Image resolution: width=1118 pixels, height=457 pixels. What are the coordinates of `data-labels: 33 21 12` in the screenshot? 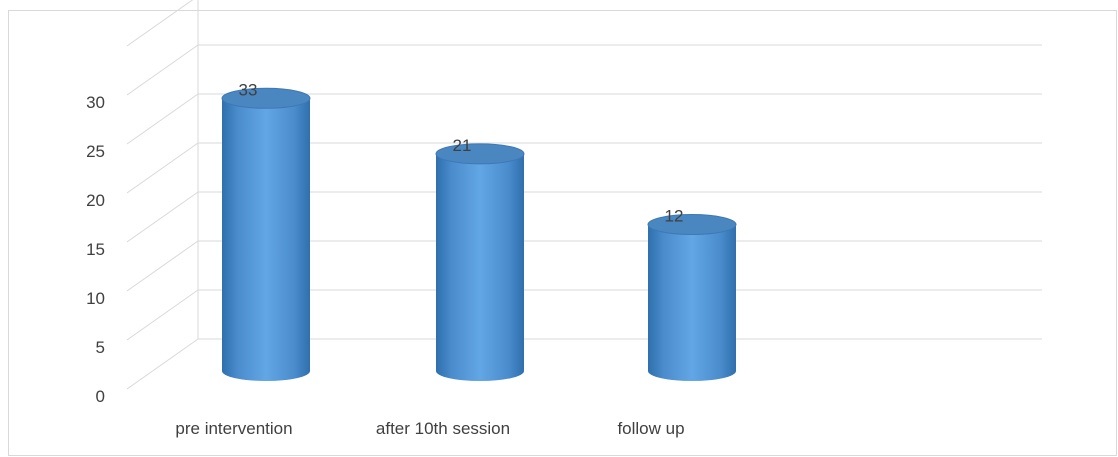 It's located at (461, 152).